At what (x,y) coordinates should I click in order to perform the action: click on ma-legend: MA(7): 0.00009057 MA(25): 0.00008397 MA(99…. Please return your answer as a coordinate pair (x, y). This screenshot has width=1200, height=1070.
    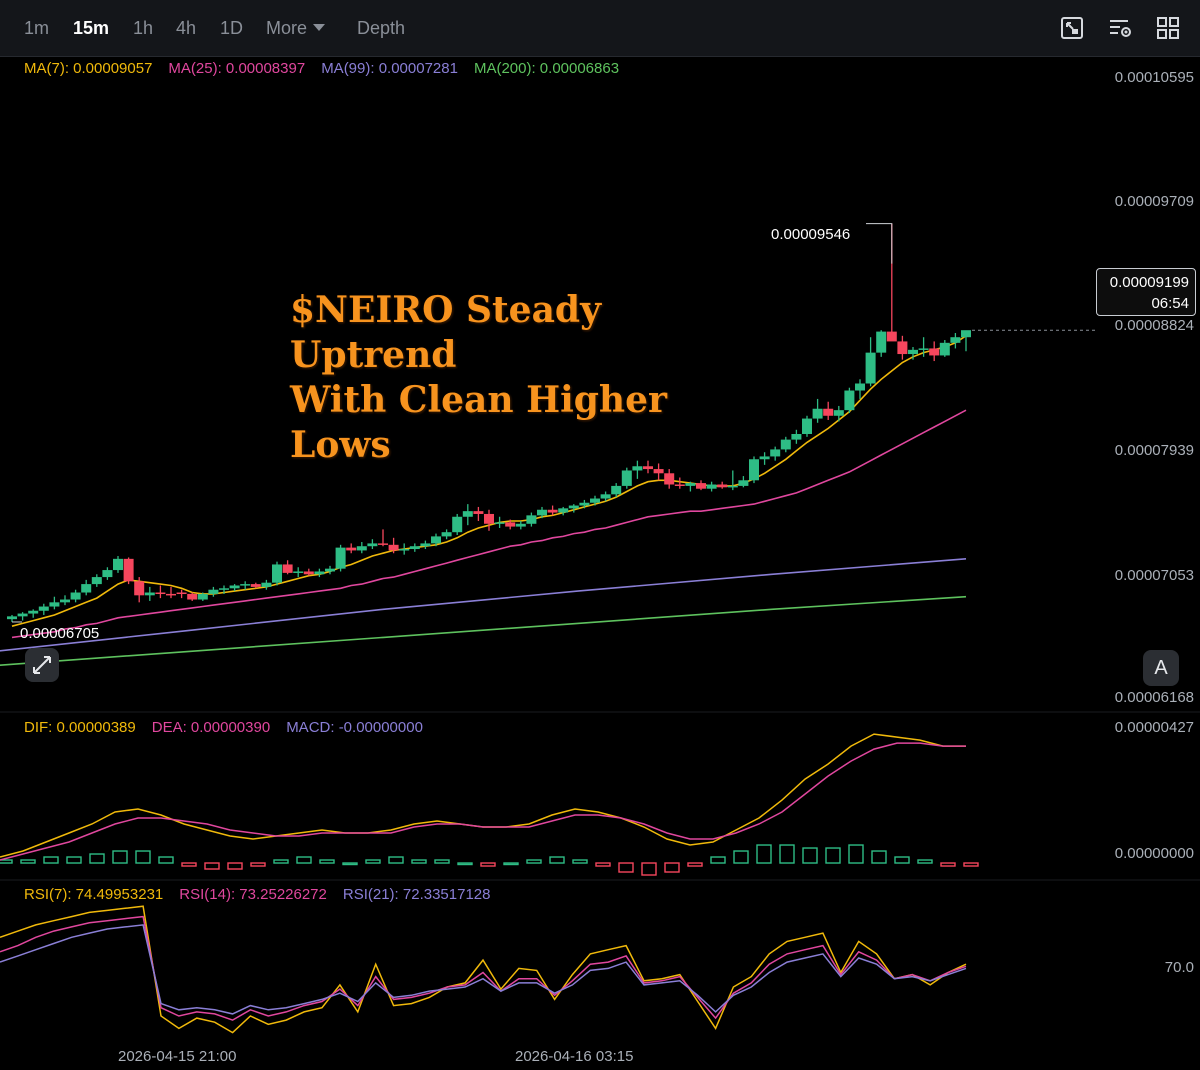
    Looking at the image, I should click on (329, 68).